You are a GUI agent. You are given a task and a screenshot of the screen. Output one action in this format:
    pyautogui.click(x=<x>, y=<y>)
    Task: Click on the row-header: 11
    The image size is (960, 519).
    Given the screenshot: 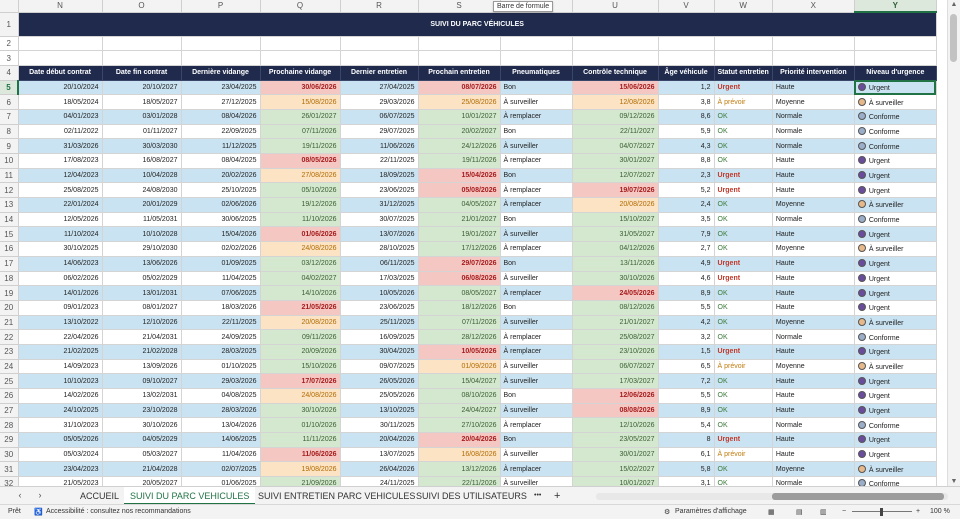 What is the action you would take?
    pyautogui.click(x=9, y=176)
    